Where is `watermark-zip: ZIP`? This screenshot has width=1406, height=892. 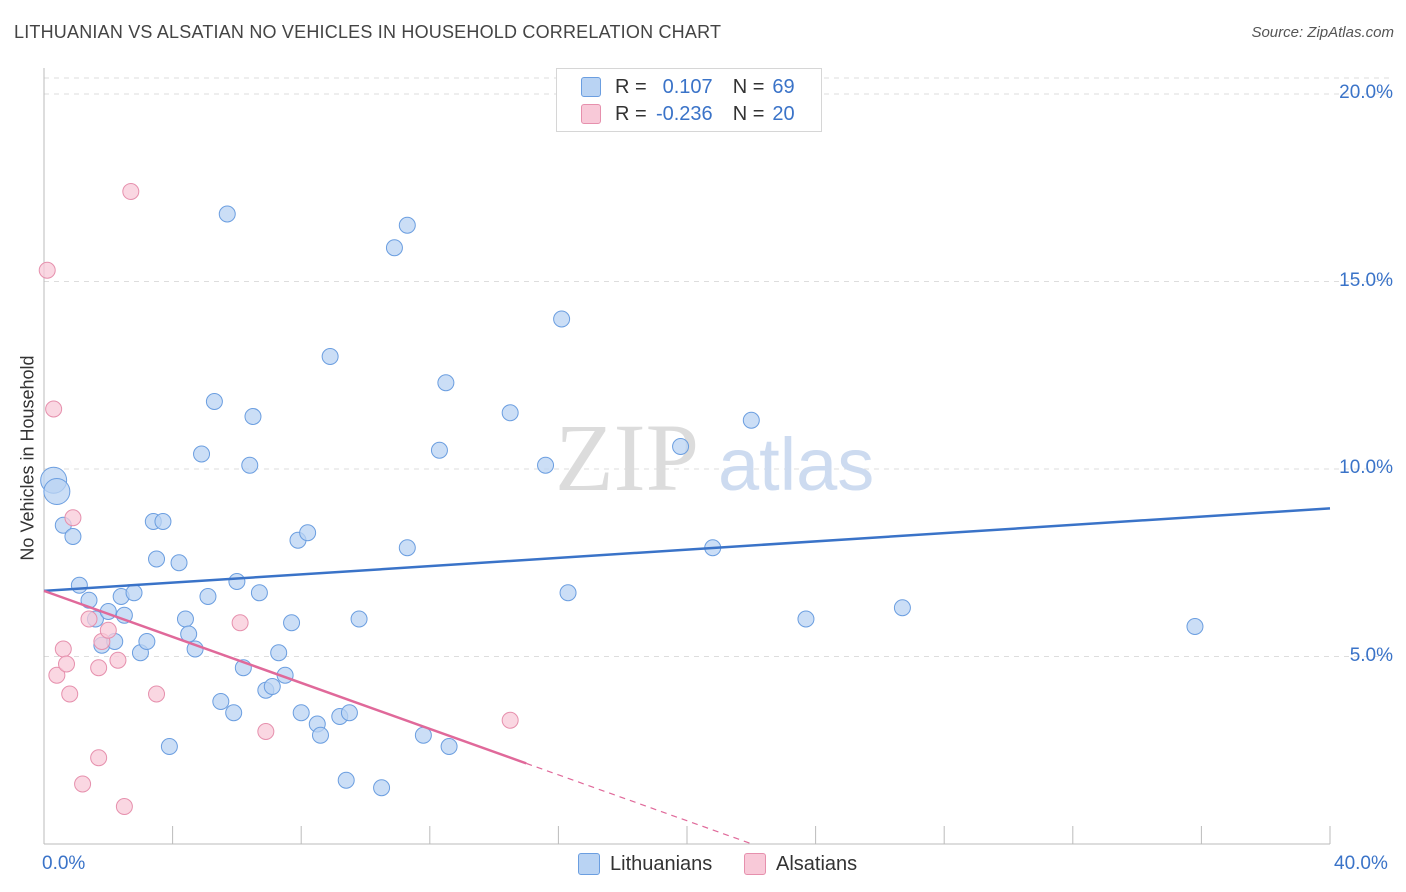
watermark-zip: ZIP is located at coordinates (627, 457).